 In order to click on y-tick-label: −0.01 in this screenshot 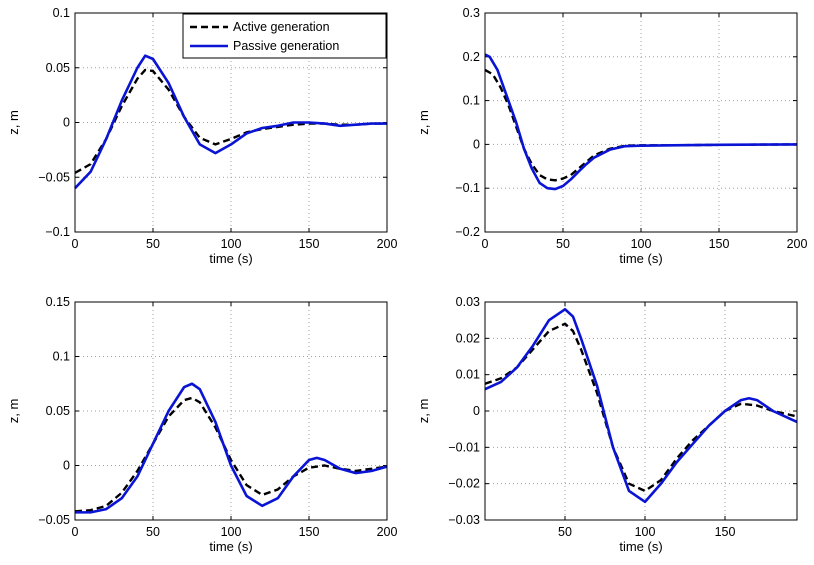, I will do `click(464, 447)`.